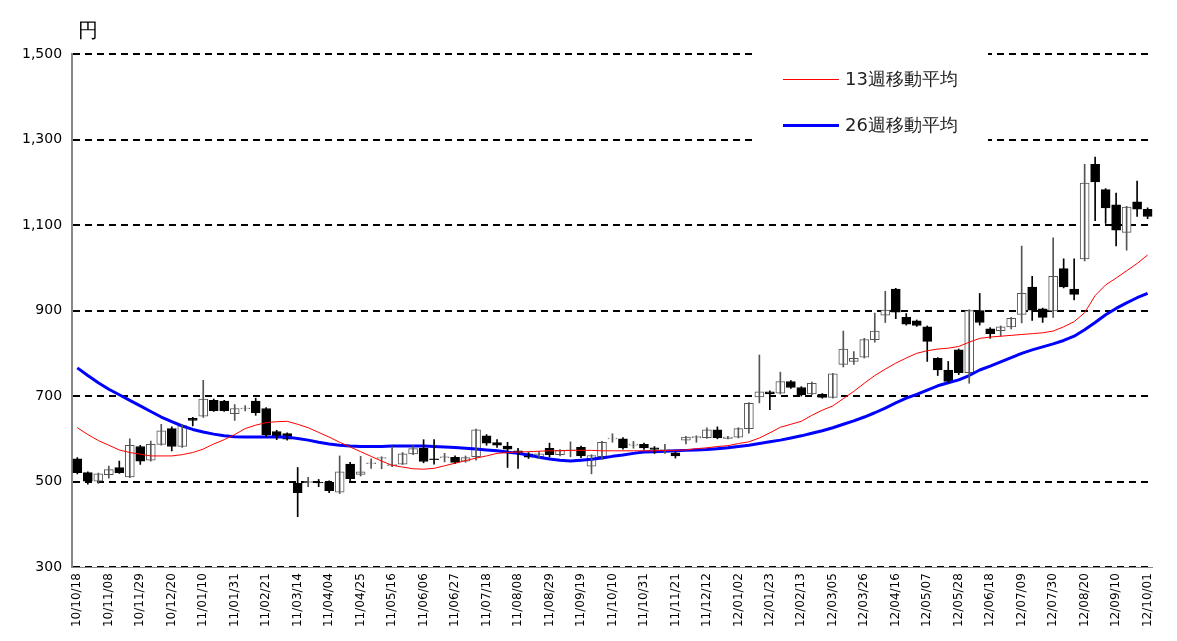 This screenshot has width=1177, height=641. I want to click on y-tick-label: 1,500, so click(42, 52).